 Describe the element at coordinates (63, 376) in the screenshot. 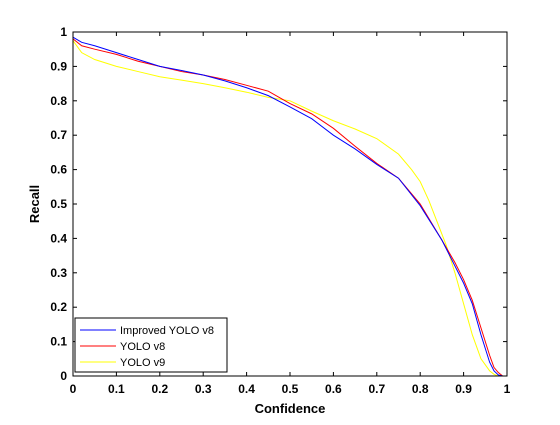

I see `y-tick-label: 0` at that location.